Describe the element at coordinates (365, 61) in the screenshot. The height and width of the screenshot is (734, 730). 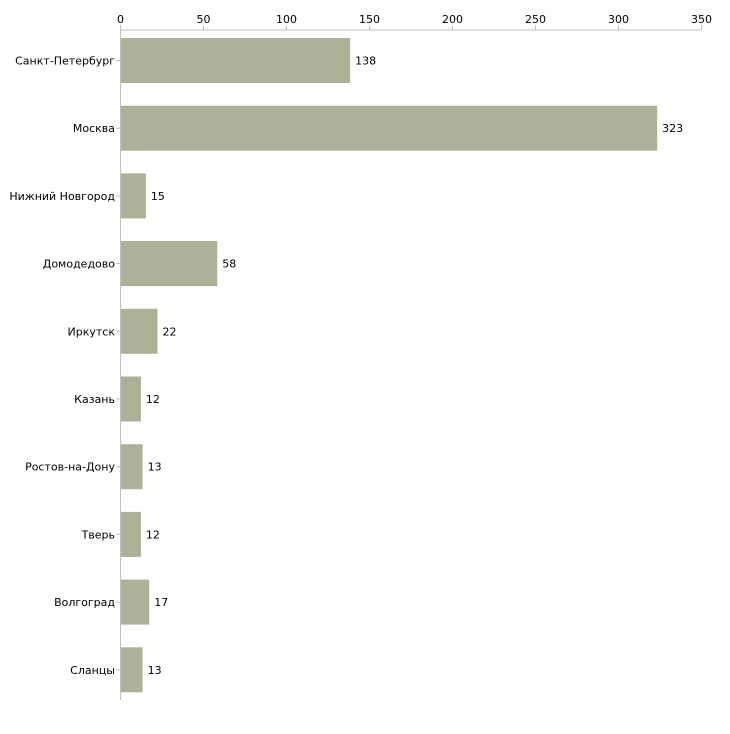
I see `data-label: 138` at that location.